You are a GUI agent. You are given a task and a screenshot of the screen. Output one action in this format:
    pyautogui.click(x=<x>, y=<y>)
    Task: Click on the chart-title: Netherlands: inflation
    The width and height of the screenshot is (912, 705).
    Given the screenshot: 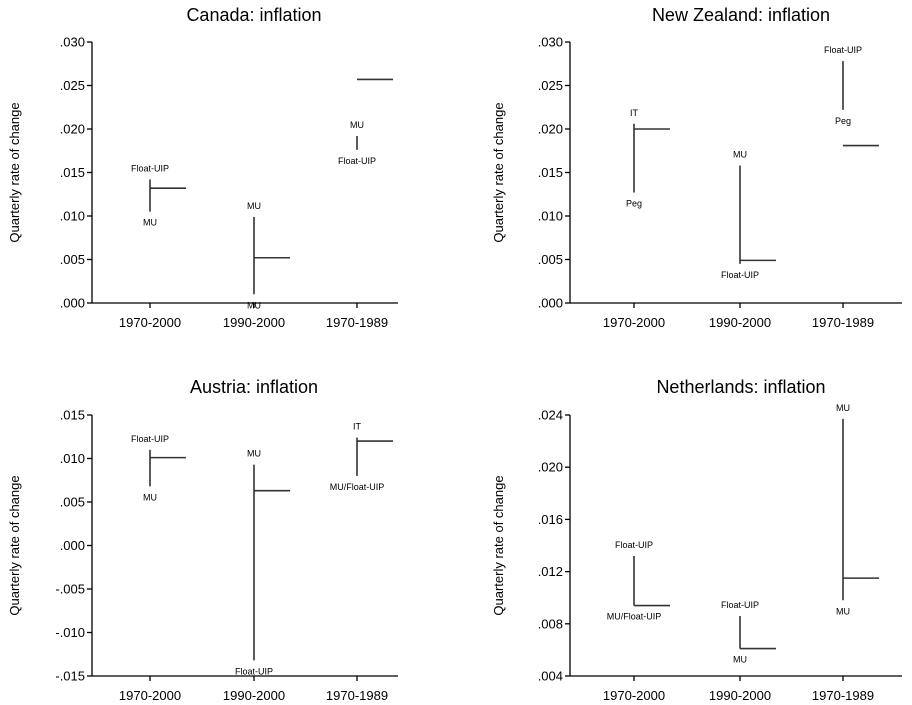 What is the action you would take?
    pyautogui.click(x=740, y=387)
    